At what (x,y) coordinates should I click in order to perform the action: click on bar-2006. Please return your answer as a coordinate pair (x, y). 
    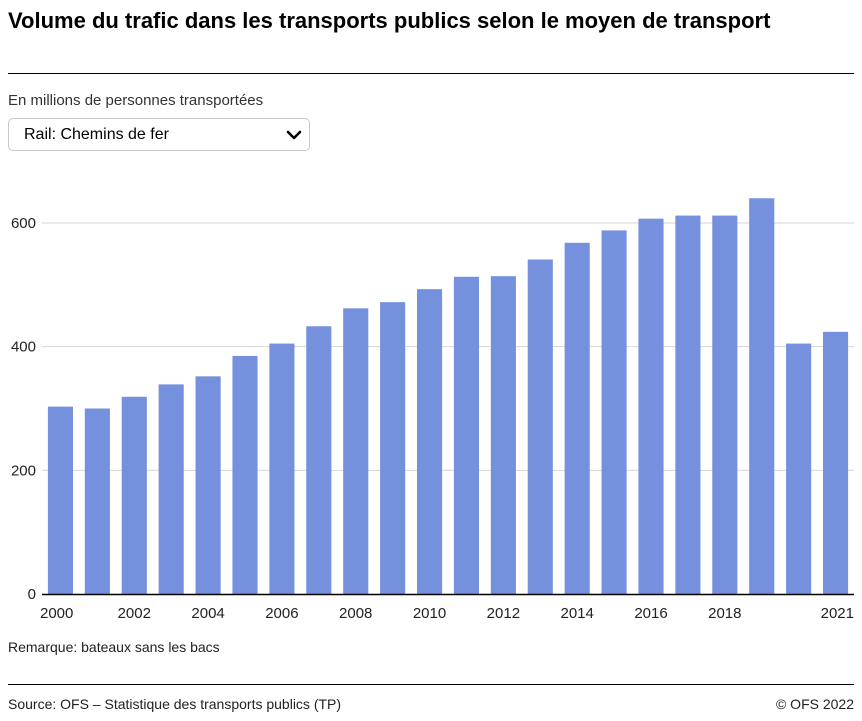
    Looking at the image, I should click on (282, 468).